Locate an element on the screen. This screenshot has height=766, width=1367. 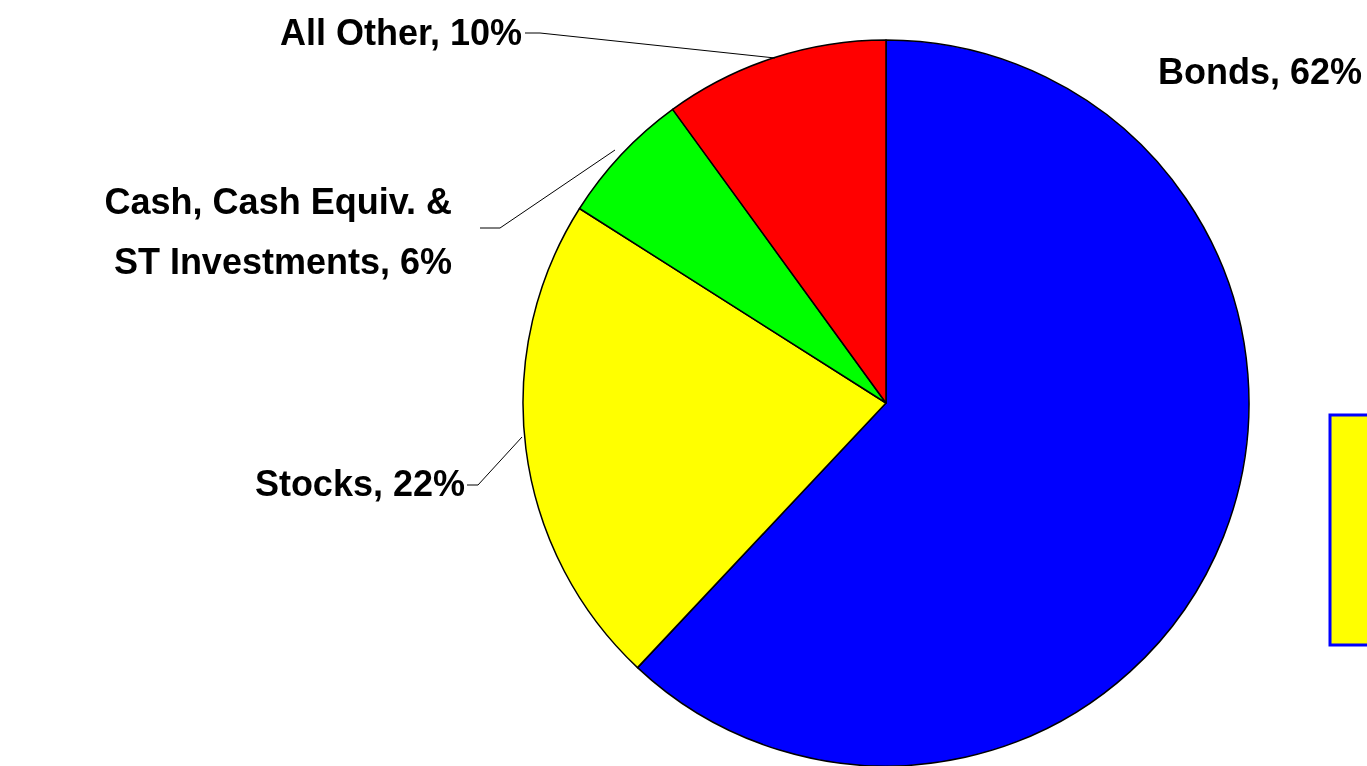
slice-label: Bonds, 62% is located at coordinates (1259, 71).